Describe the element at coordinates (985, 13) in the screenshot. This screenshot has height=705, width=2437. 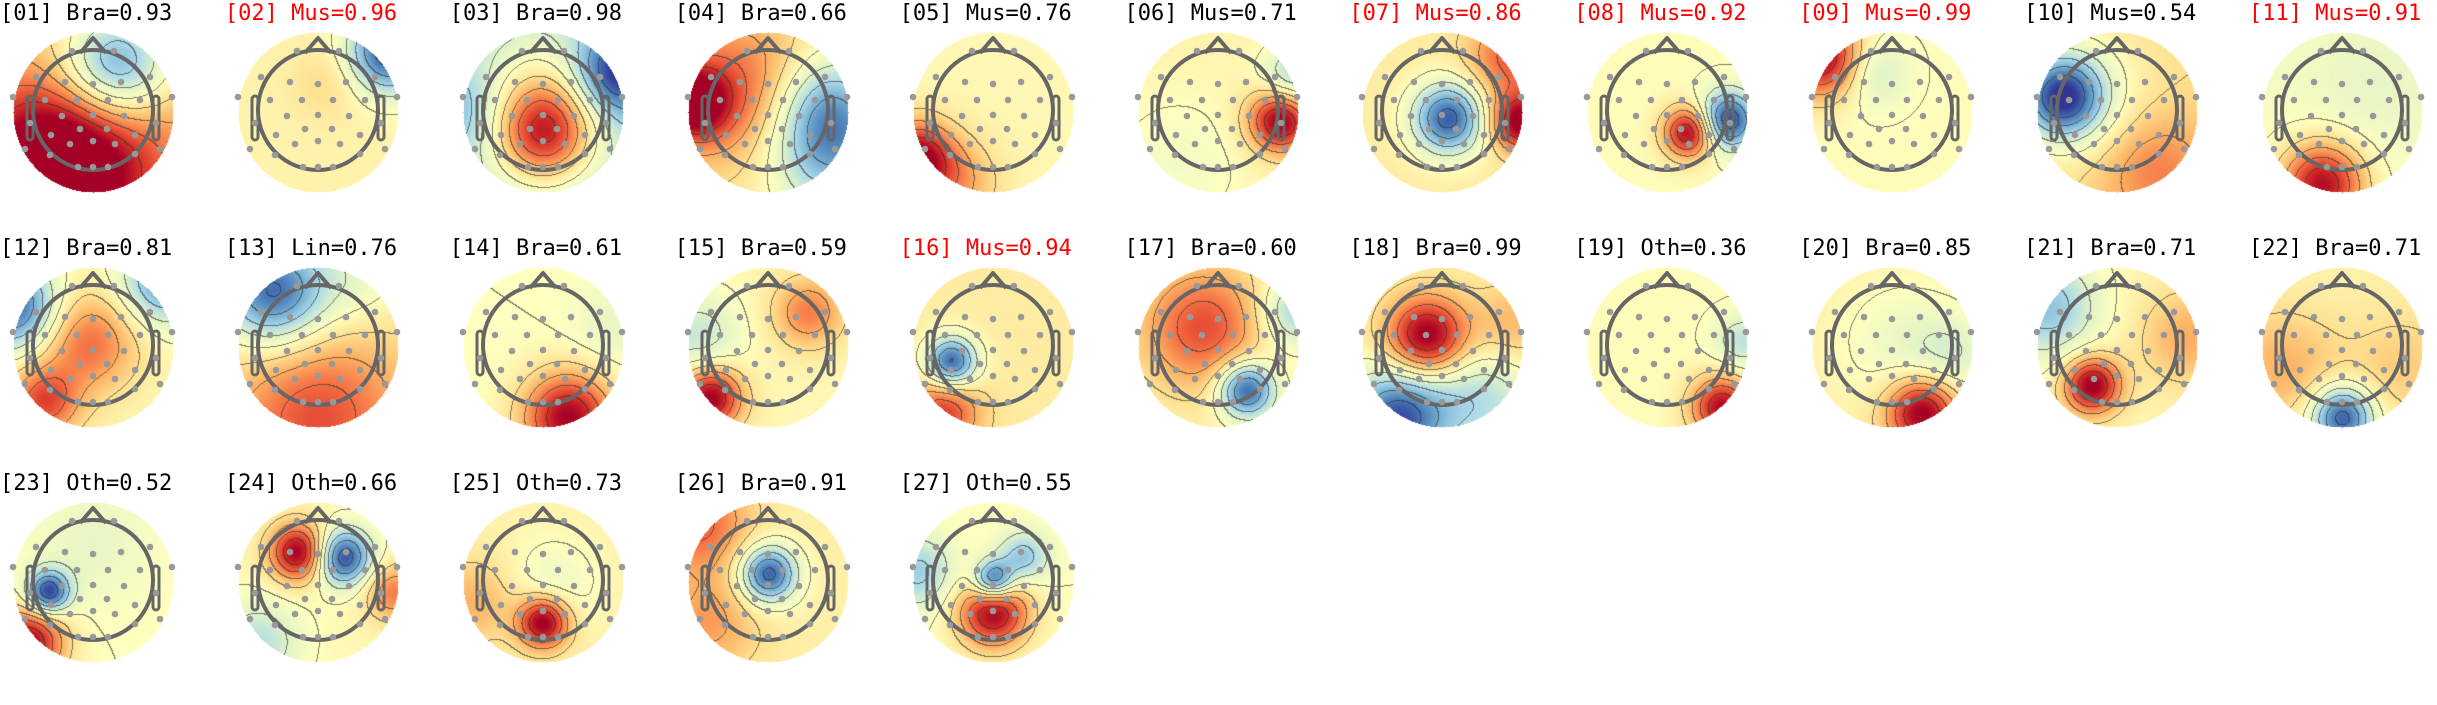
I see `component-label: [05] Mus=0.76` at that location.